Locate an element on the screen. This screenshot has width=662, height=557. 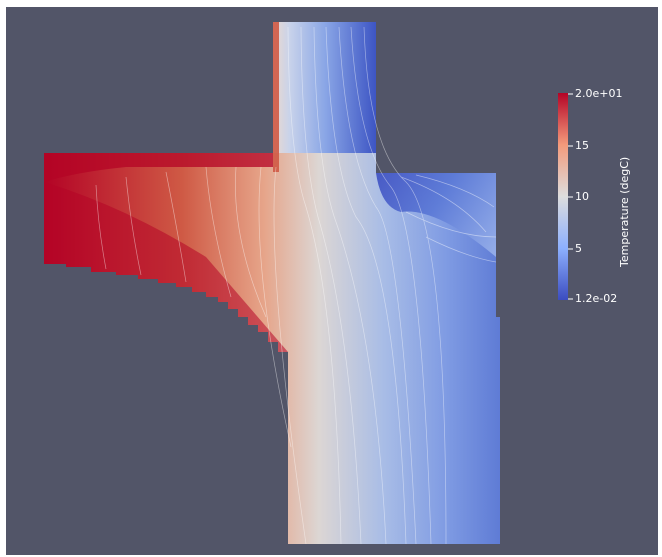
colorbar-ticks is located at coordinates (570, 196).